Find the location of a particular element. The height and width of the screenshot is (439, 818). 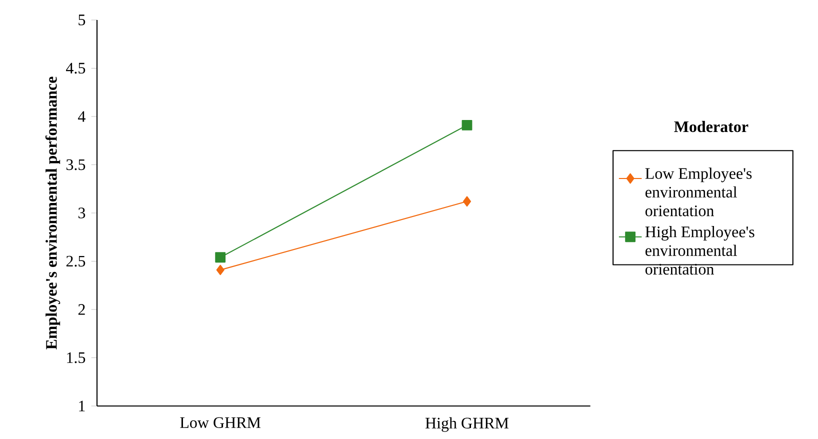

x-tick-label: Low GHRM is located at coordinates (220, 422).